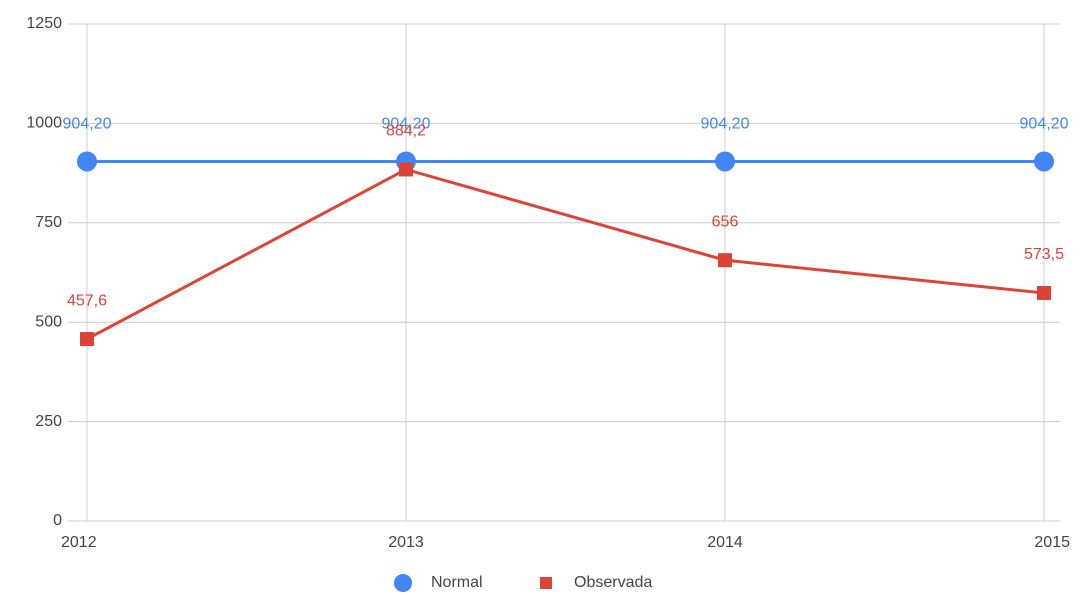 The width and height of the screenshot is (1080, 595). I want to click on legend-label: Normal, so click(457, 582).